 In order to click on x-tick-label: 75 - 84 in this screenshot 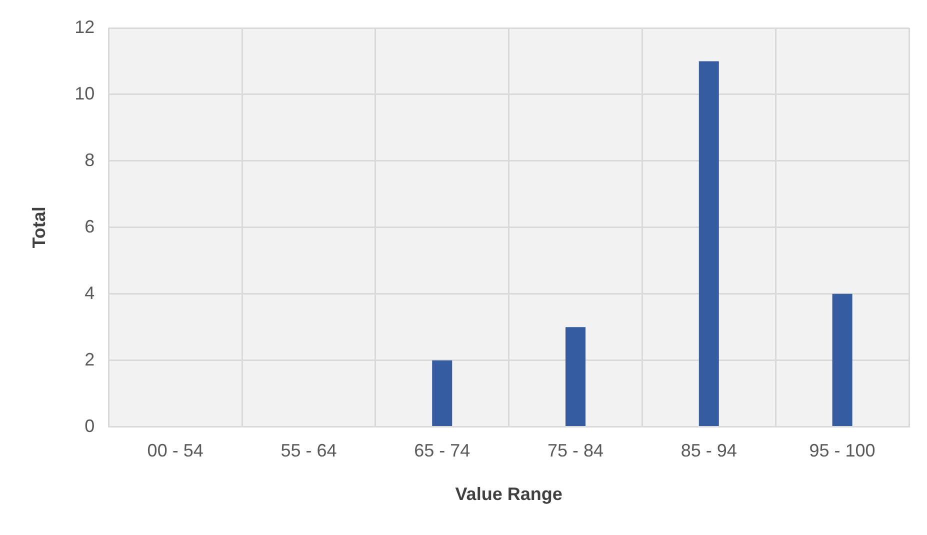, I will do `click(575, 450)`.